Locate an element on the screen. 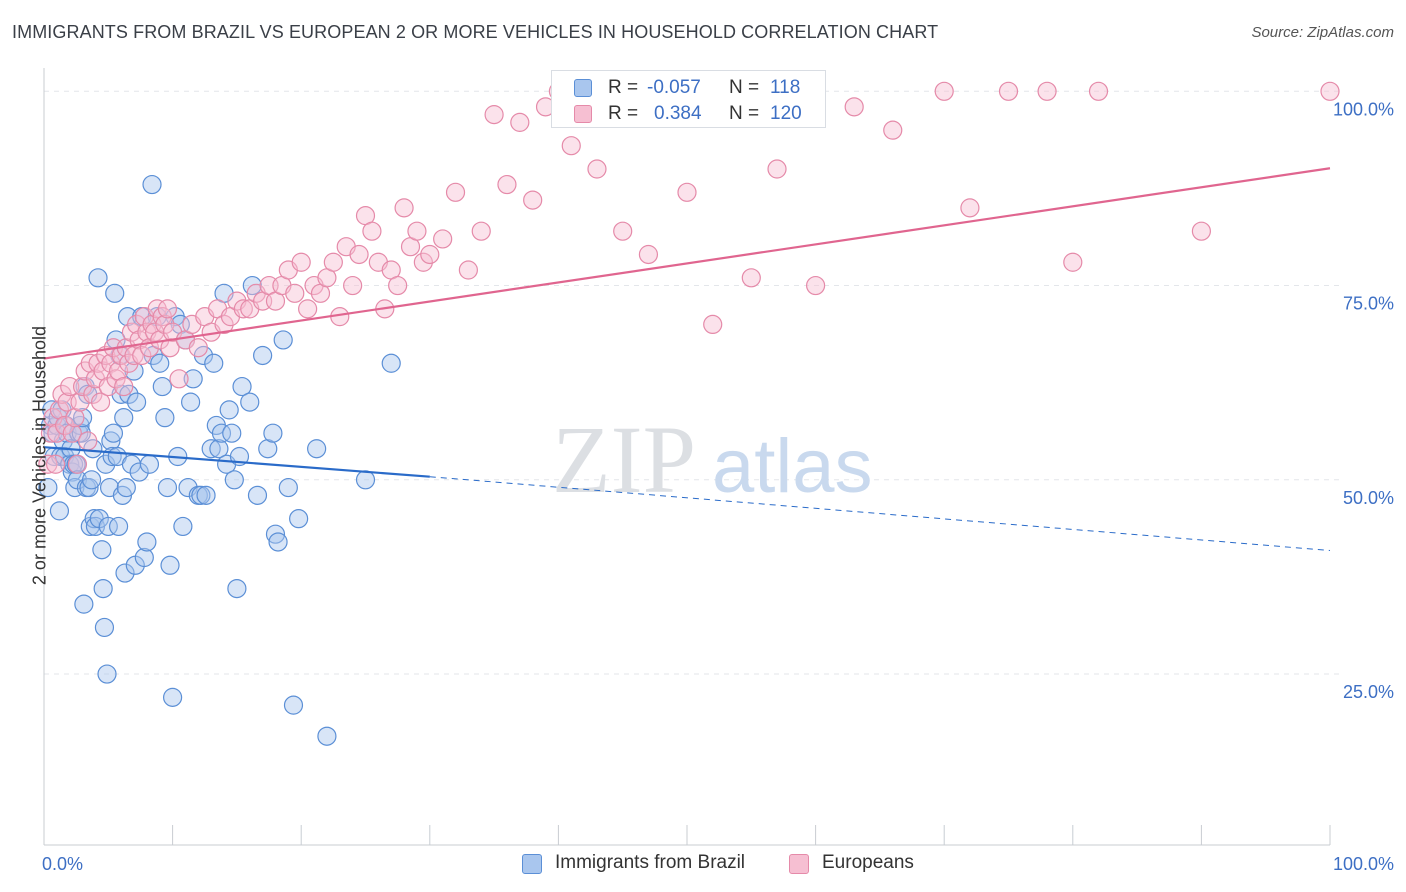 Image resolution: width=1406 pixels, height=892 pixels. bottom-legend-swatch-europeans is located at coordinates (799, 864).